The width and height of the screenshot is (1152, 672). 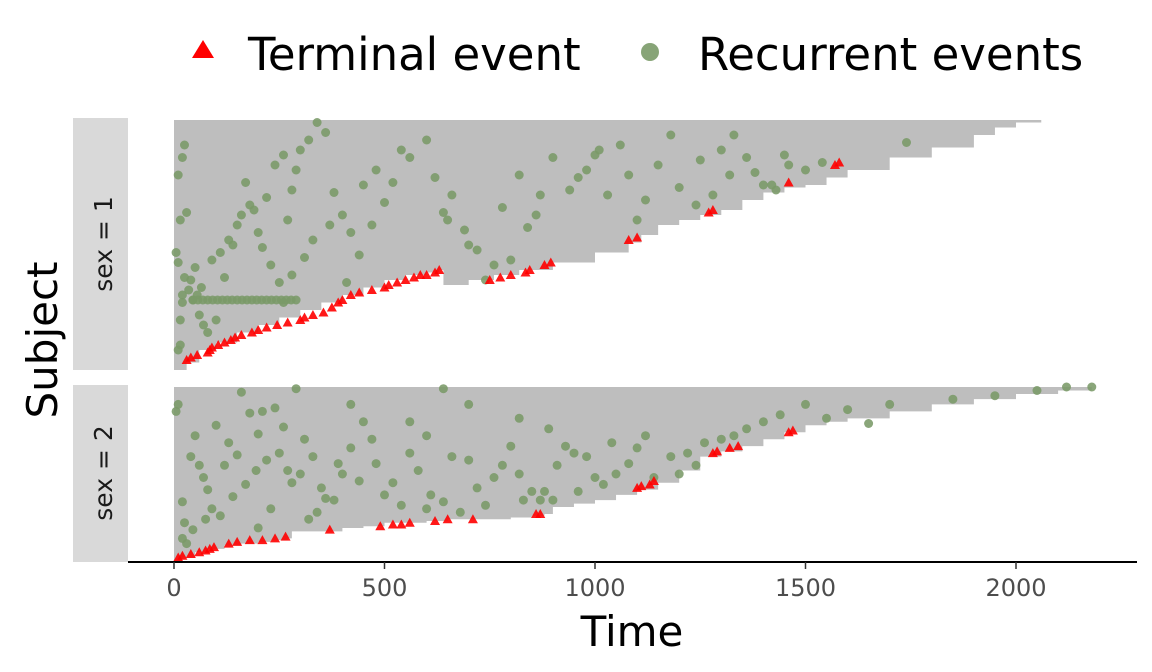 I want to click on legend-terminal-triangle-icon, so click(x=203, y=49).